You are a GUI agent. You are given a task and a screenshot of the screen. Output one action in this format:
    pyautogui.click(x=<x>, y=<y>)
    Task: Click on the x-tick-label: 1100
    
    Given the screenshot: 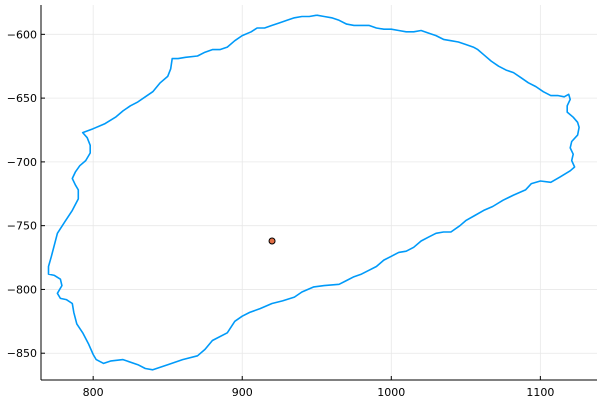 What is the action you would take?
    pyautogui.click(x=540, y=392)
    